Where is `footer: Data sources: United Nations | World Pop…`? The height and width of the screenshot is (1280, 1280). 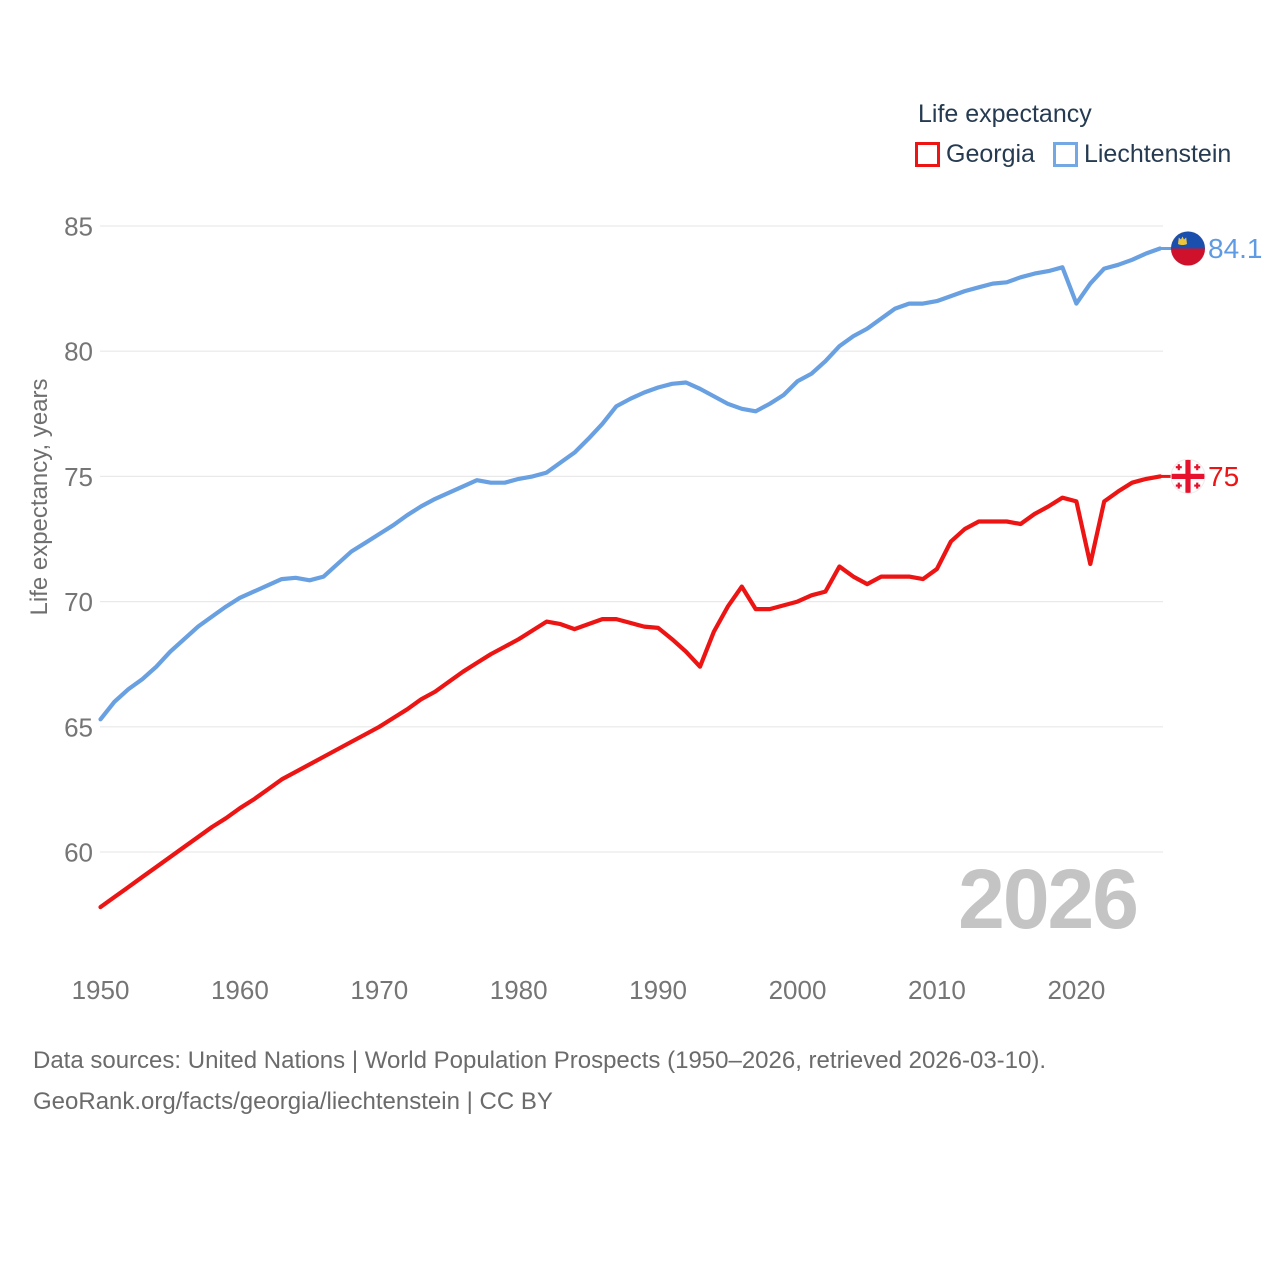 footer: Data sources: United Nations | World Pop… is located at coordinates (539, 1088).